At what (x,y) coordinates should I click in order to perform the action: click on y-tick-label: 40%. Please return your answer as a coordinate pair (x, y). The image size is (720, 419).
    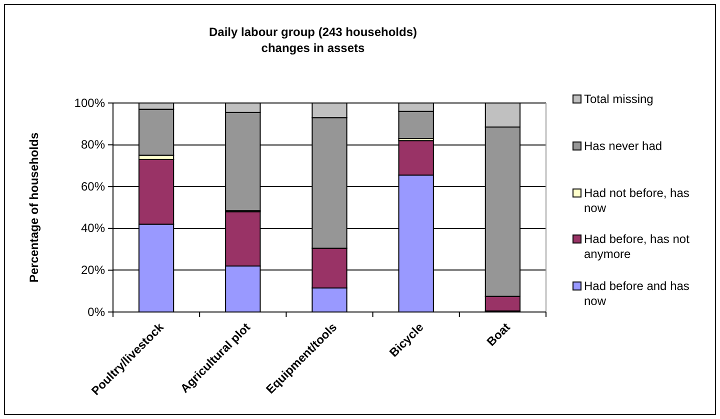
    Looking at the image, I should click on (93, 228).